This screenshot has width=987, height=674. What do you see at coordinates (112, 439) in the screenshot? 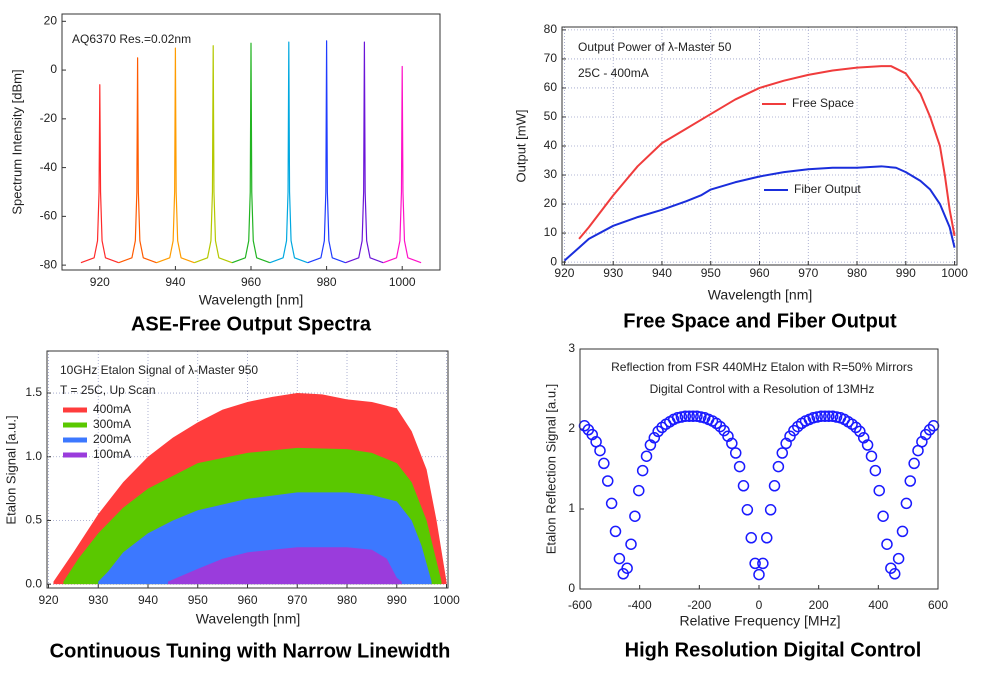
I see `legend-label: 200mA` at bounding box center [112, 439].